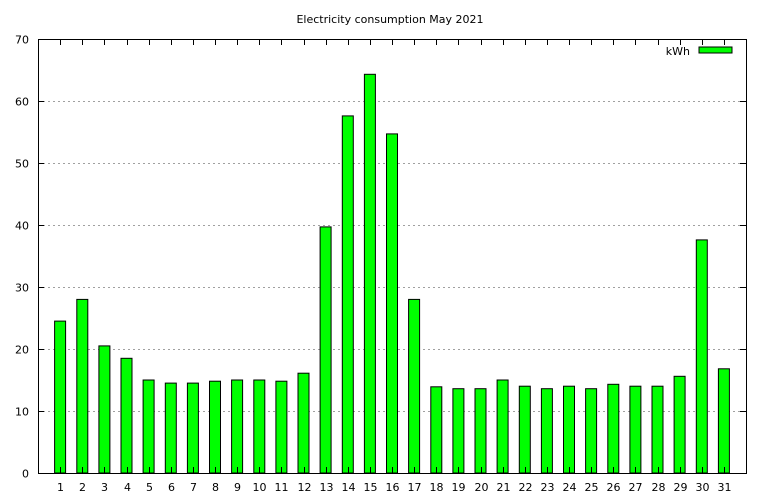  Describe the element at coordinates (104, 487) in the screenshot. I see `x-tick-label: 3` at that location.